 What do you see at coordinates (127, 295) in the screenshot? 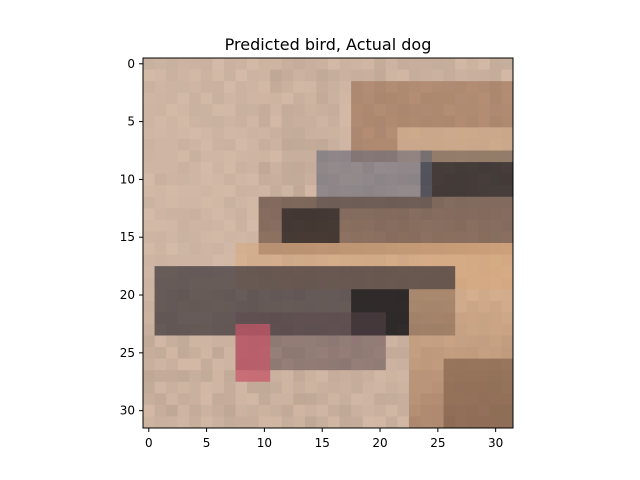
I see `y-tick-label: 20` at bounding box center [127, 295].